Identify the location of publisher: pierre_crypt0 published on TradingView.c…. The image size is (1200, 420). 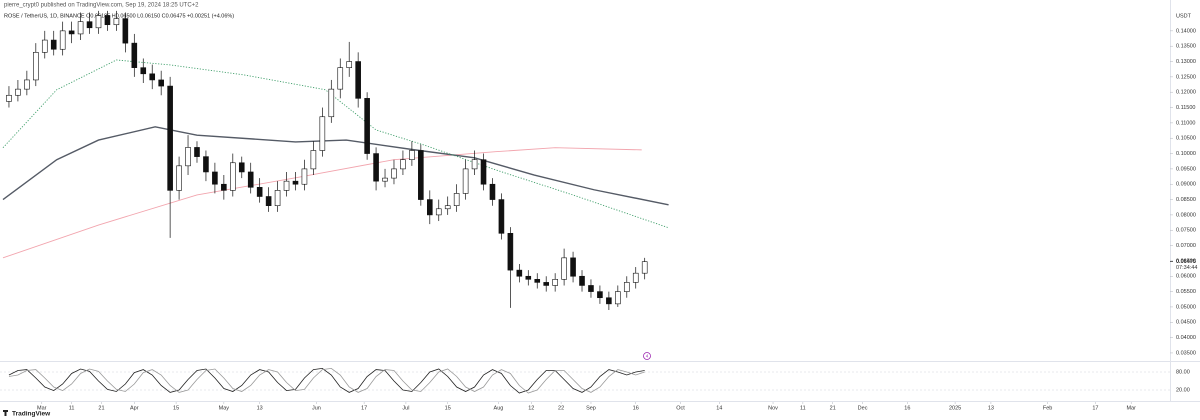
(101, 6).